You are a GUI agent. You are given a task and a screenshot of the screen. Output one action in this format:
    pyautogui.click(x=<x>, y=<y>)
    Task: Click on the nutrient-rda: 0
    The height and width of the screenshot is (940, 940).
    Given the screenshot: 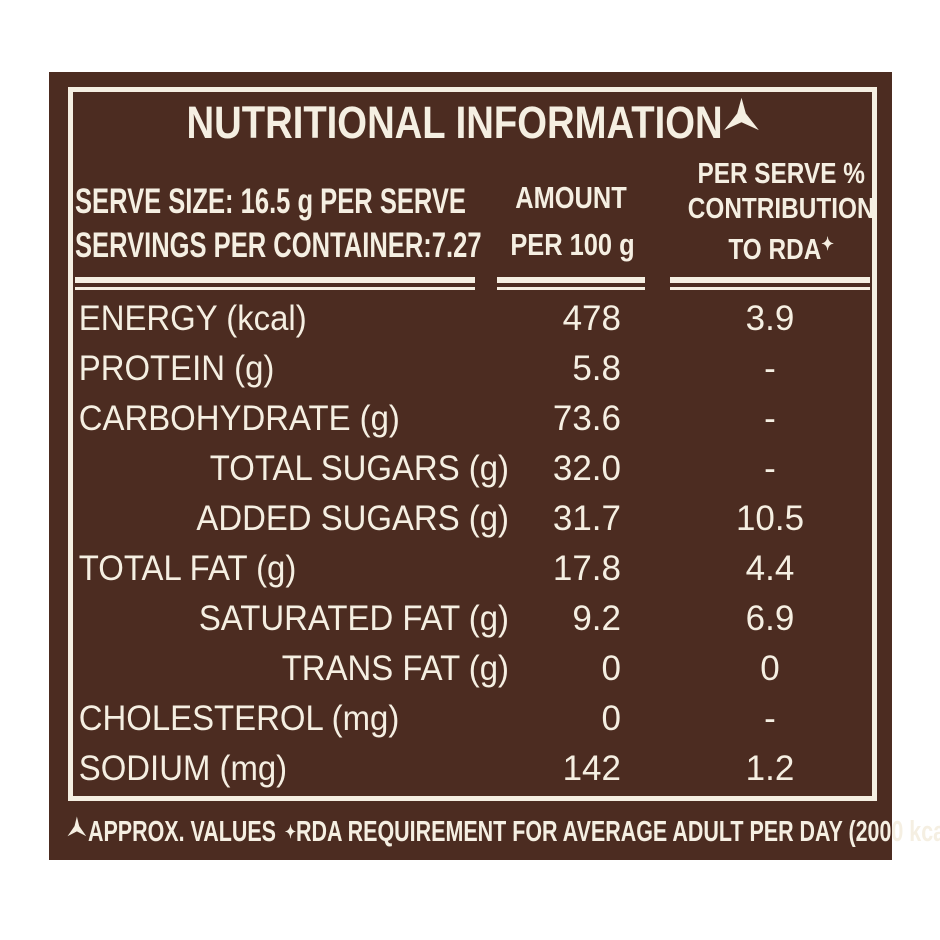 What is the action you would take?
    pyautogui.click(x=770, y=668)
    